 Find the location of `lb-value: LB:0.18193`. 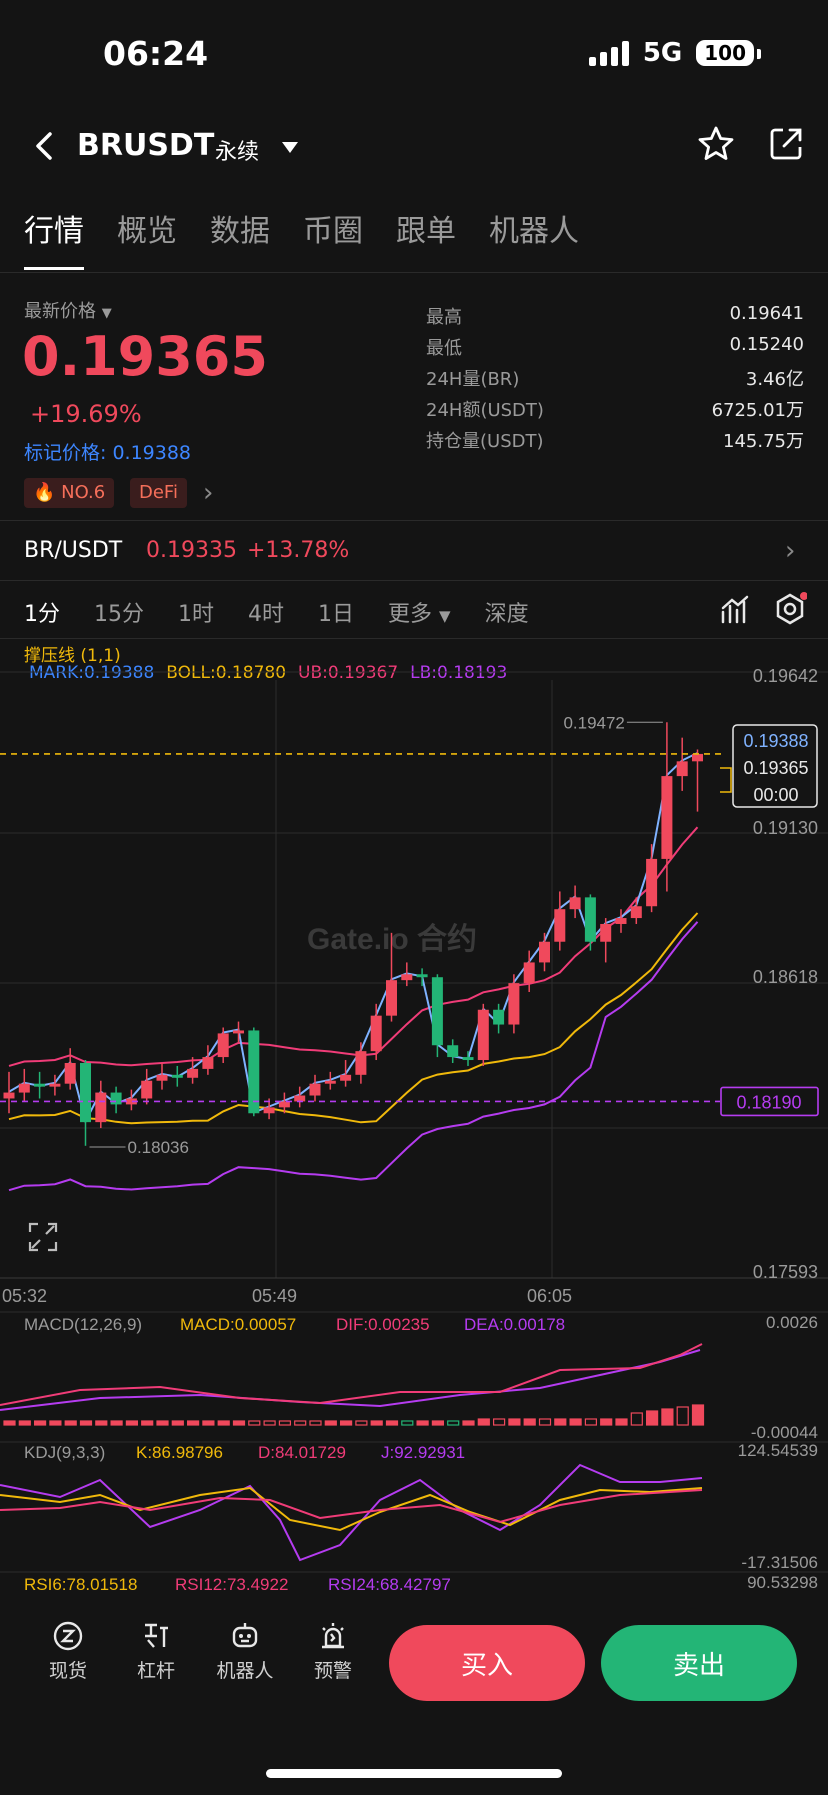

lb-value: LB:0.18193 is located at coordinates (459, 673).